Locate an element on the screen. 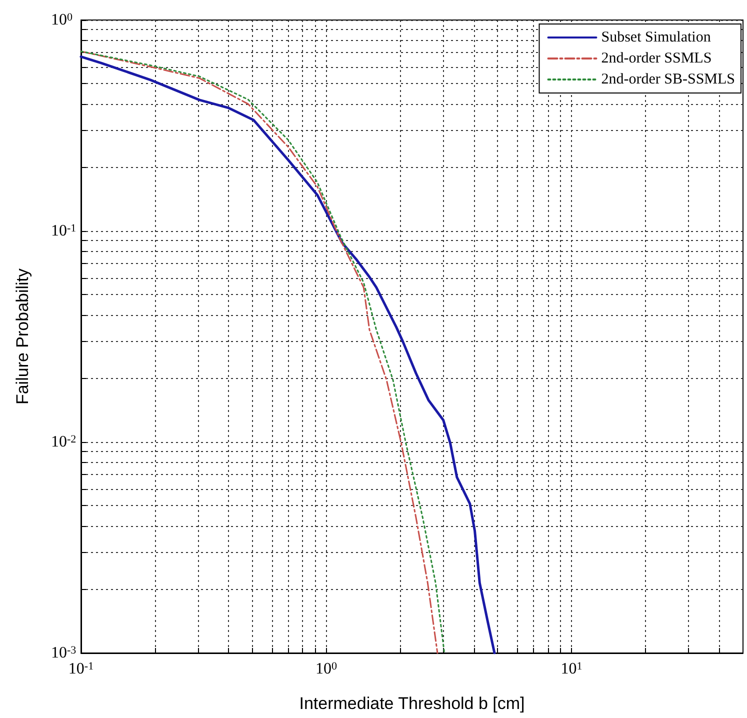  legend-label: 2nd-order SSMLS is located at coordinates (656, 58).